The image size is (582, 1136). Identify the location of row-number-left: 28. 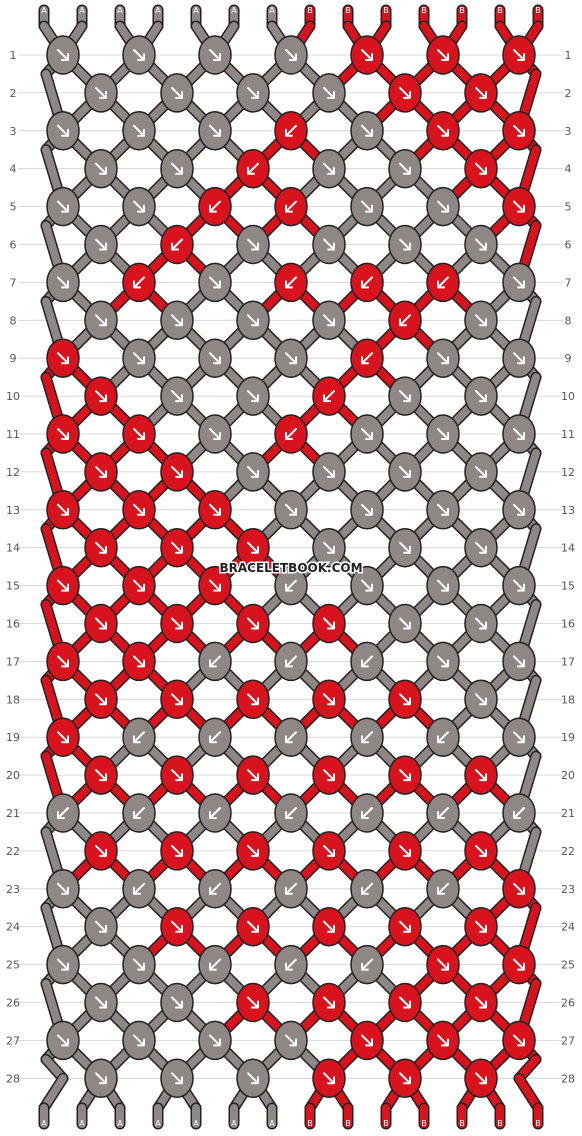
(13, 1078).